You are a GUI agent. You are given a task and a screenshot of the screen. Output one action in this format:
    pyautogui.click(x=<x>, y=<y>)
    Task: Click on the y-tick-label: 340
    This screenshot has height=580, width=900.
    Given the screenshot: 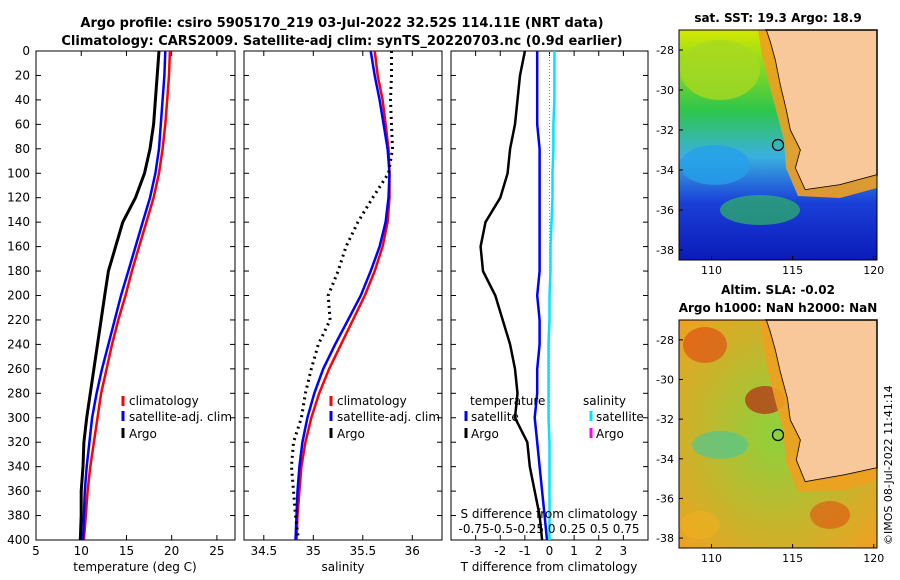 What is the action you would take?
    pyautogui.click(x=18, y=467)
    